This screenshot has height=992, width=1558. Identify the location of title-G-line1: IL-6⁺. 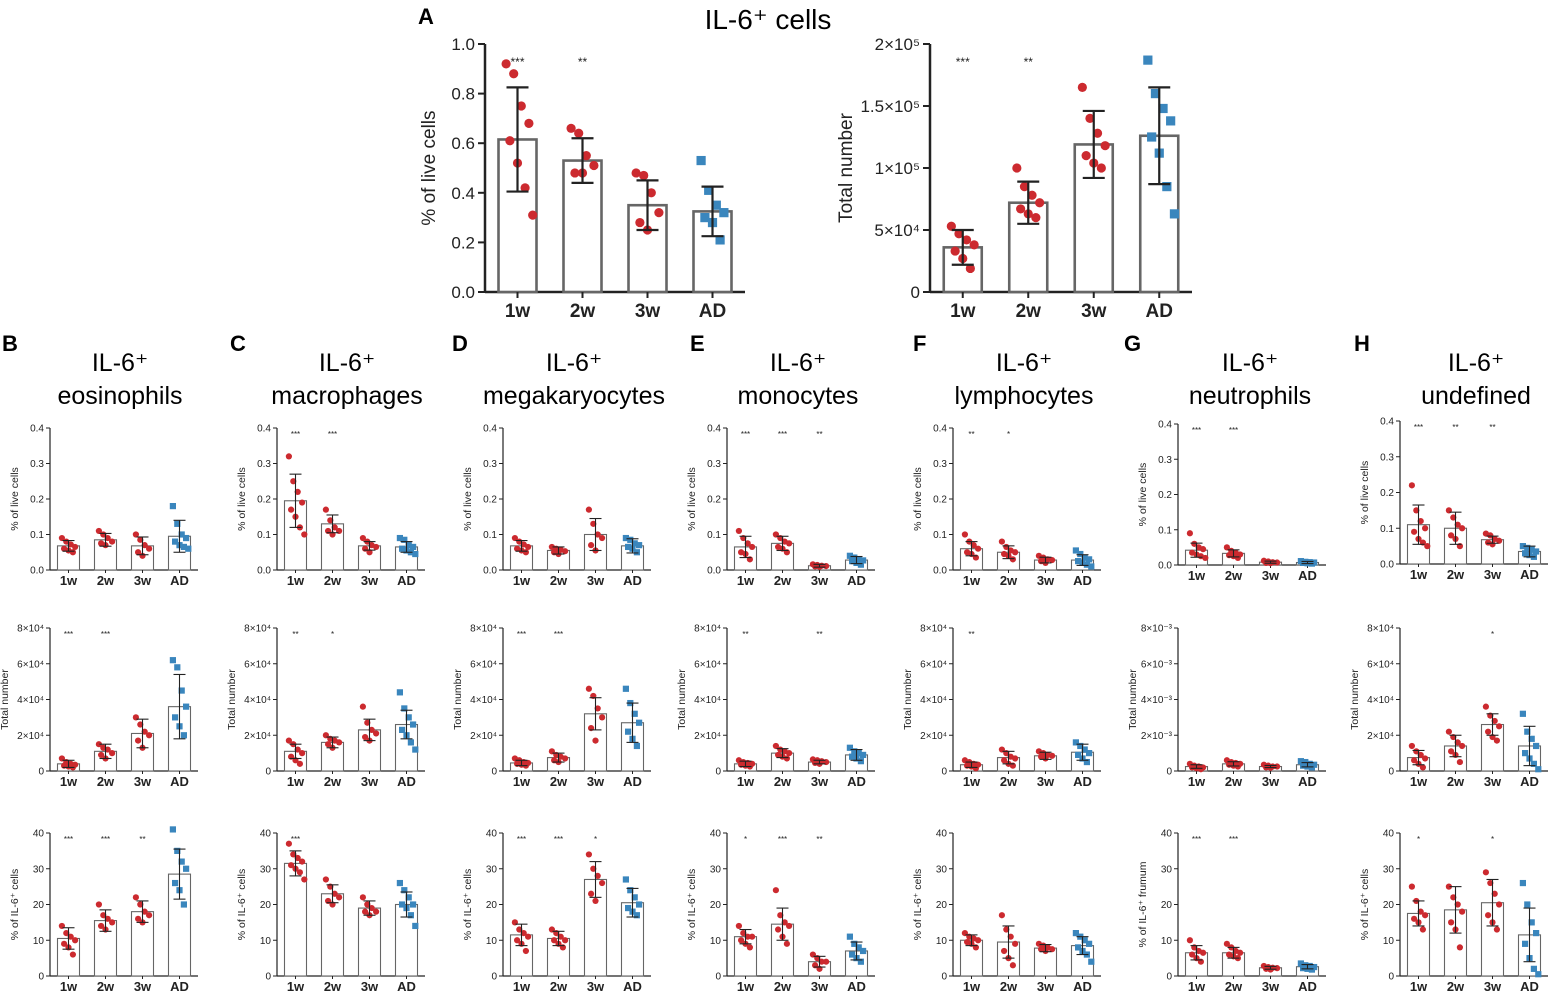
(1250, 363).